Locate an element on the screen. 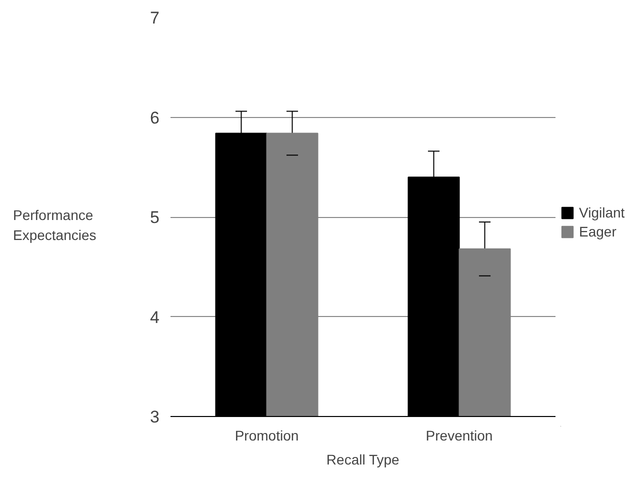 The image size is (640, 489). x-axis-title: Recall Type is located at coordinates (363, 460).